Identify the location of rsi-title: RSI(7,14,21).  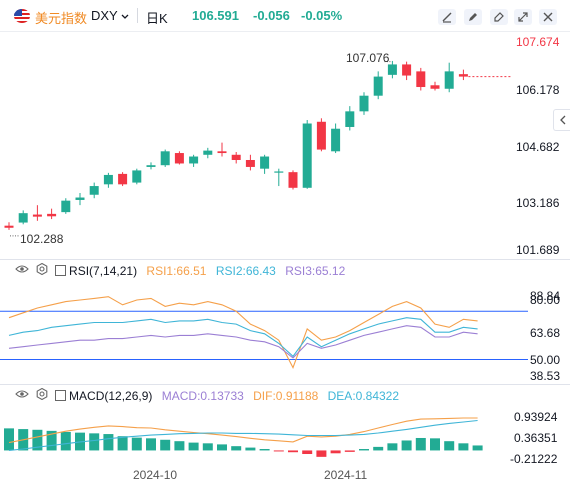
(103, 270).